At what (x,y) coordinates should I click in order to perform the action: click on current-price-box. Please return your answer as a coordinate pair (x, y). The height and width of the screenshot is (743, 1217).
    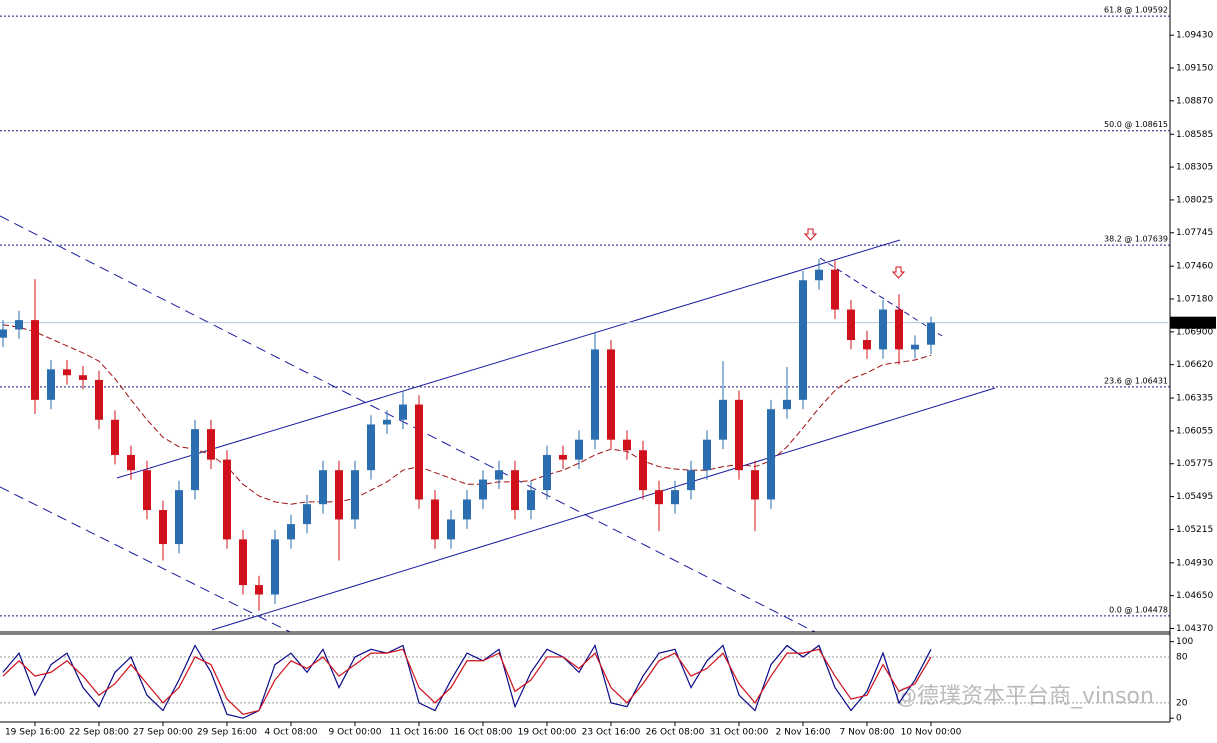
    Looking at the image, I should click on (1193, 322).